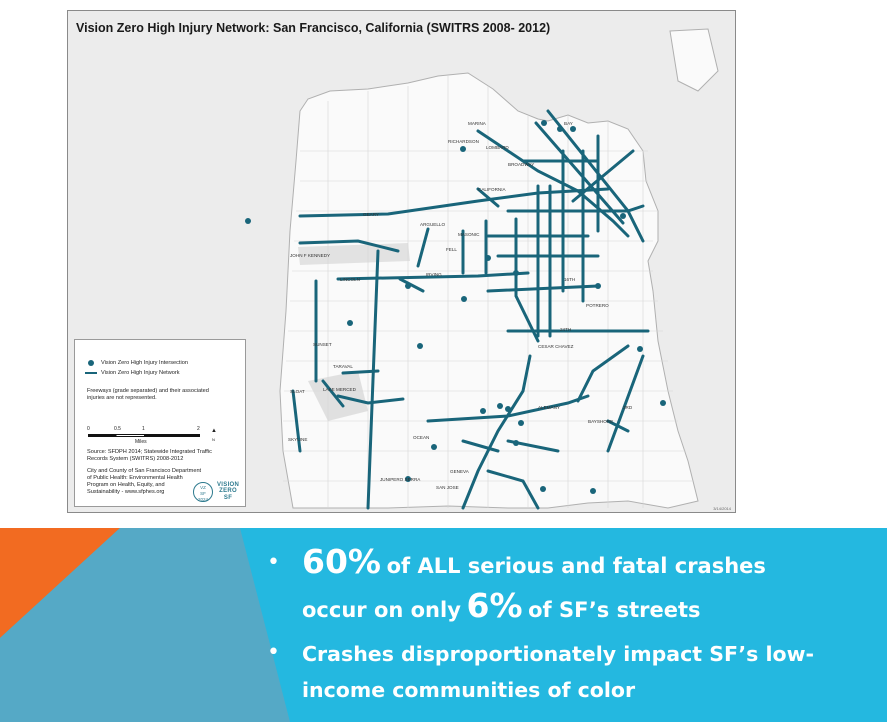 The height and width of the screenshot is (722, 887). Describe the element at coordinates (447, 487) in the screenshot. I see `svg-text: SAN JOSE` at that location.